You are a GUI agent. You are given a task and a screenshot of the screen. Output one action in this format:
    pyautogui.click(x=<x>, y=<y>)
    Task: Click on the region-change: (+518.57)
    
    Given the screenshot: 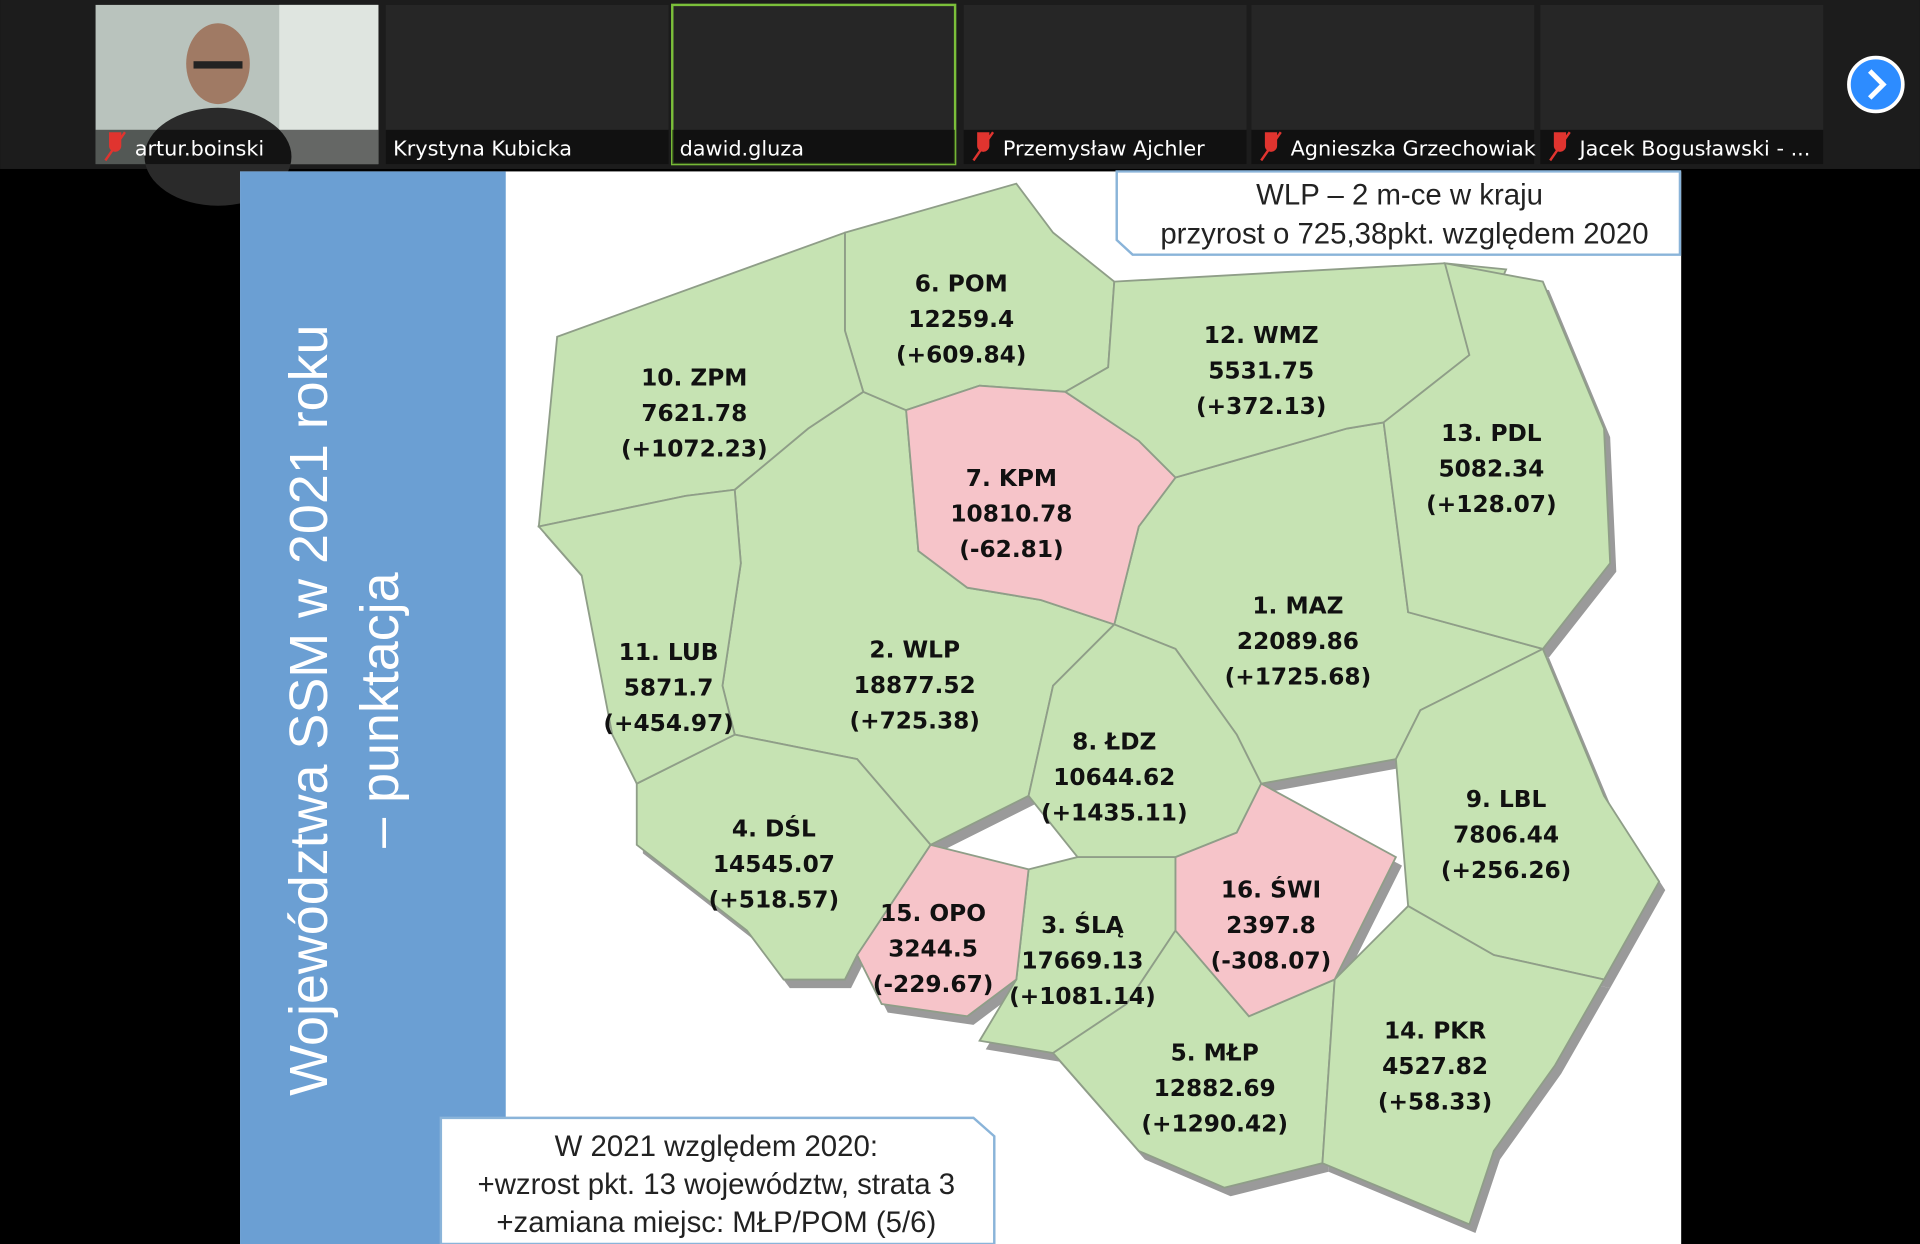 What is the action you would take?
    pyautogui.click(x=774, y=899)
    